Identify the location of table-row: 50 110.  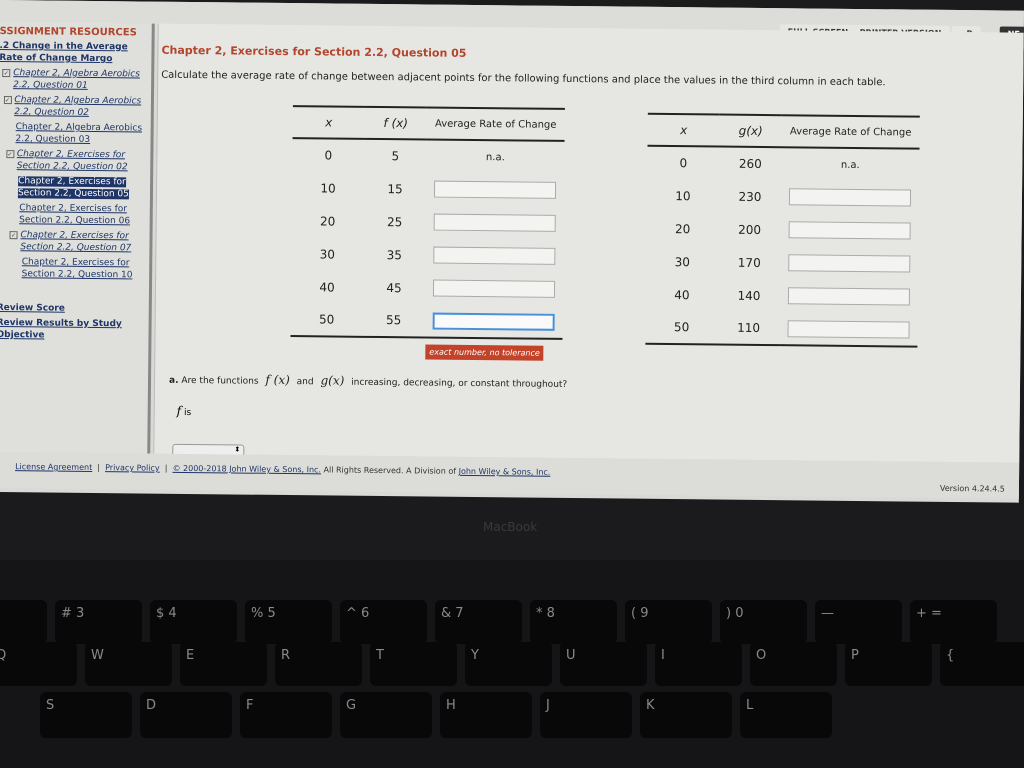
(781, 328).